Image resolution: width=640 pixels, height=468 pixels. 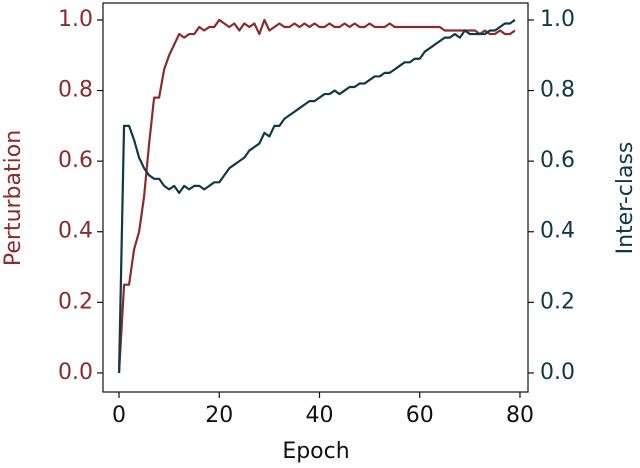 I want to click on y-tick-label: 0.2, so click(x=75, y=301).